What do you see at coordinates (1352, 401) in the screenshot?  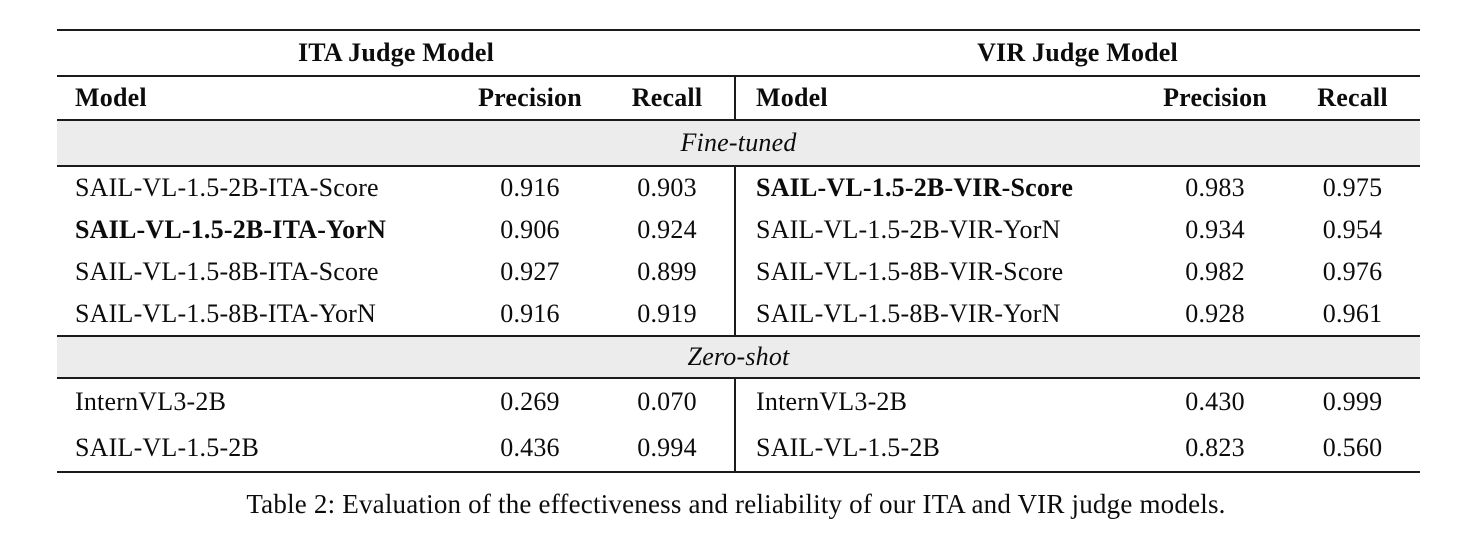 I see `vir-recall-cell: 0.999` at bounding box center [1352, 401].